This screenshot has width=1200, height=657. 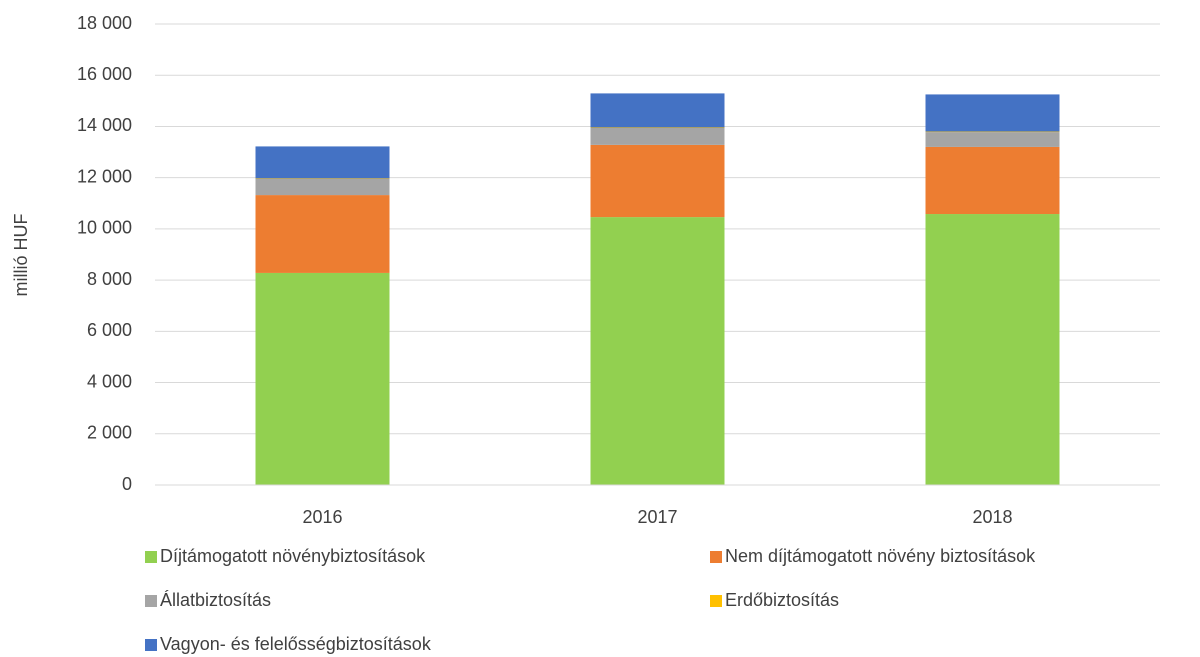 What do you see at coordinates (109, 330) in the screenshot?
I see `y-tick-label: 6 000` at bounding box center [109, 330].